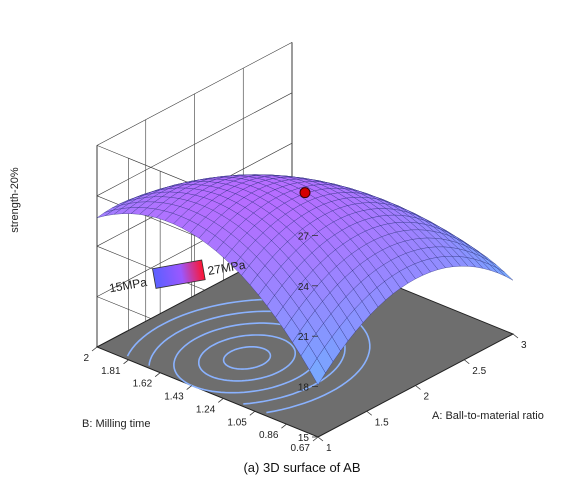 This screenshot has width=563, height=486. Describe the element at coordinates (427, 397) in the screenshot. I see `x-tick-label: 2` at that location.